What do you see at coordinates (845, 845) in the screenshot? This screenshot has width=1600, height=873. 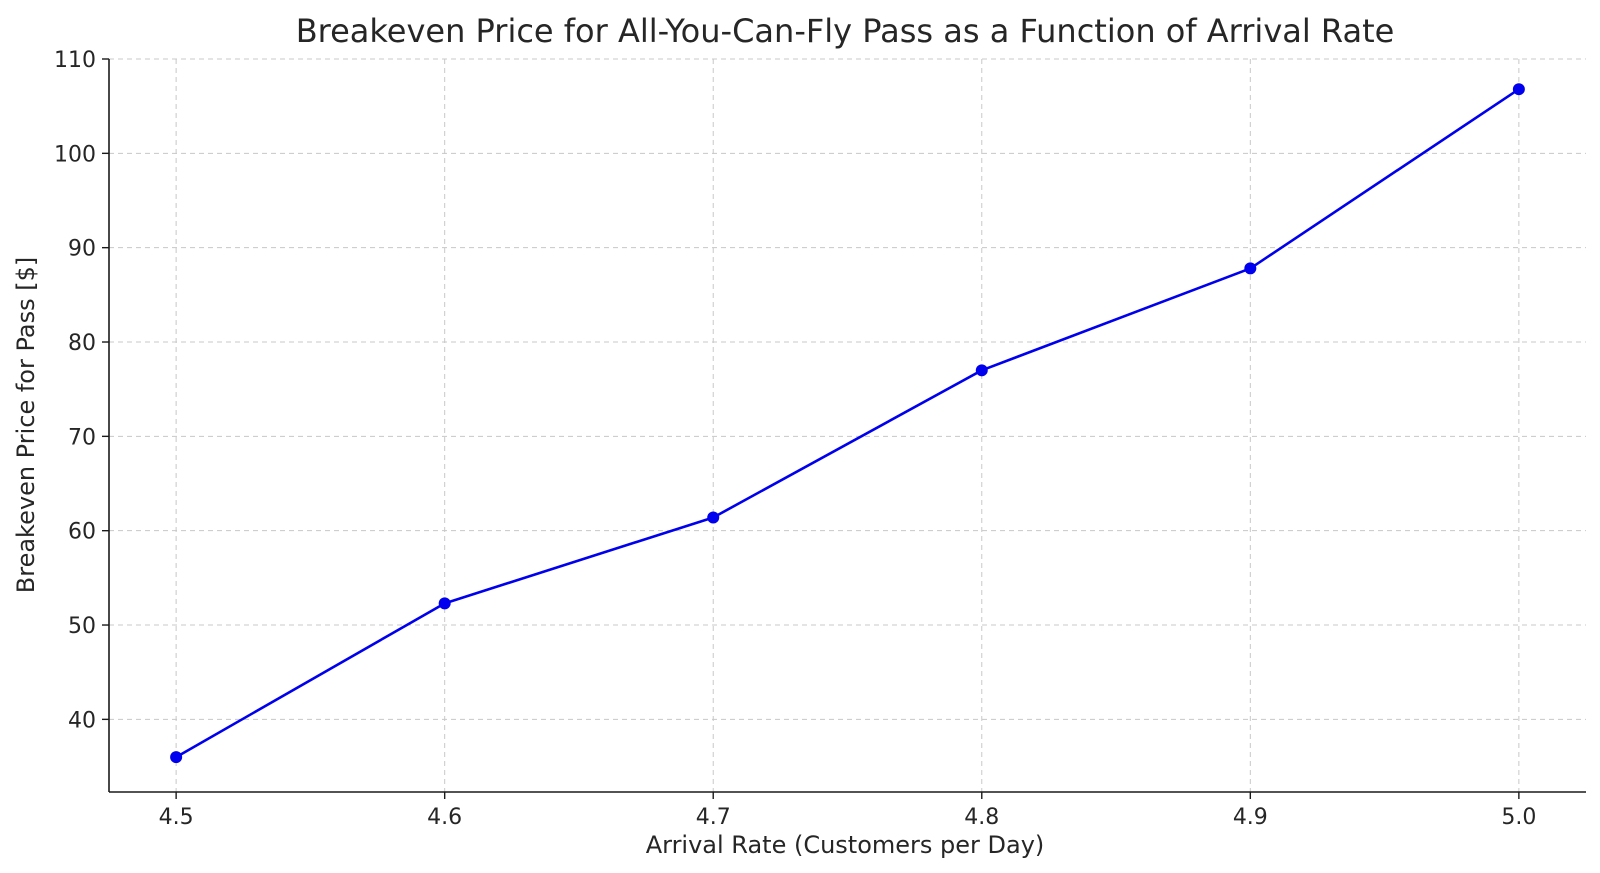 I see `x-axis-label: Arrival Rate (Customers per Day)` at bounding box center [845, 845].